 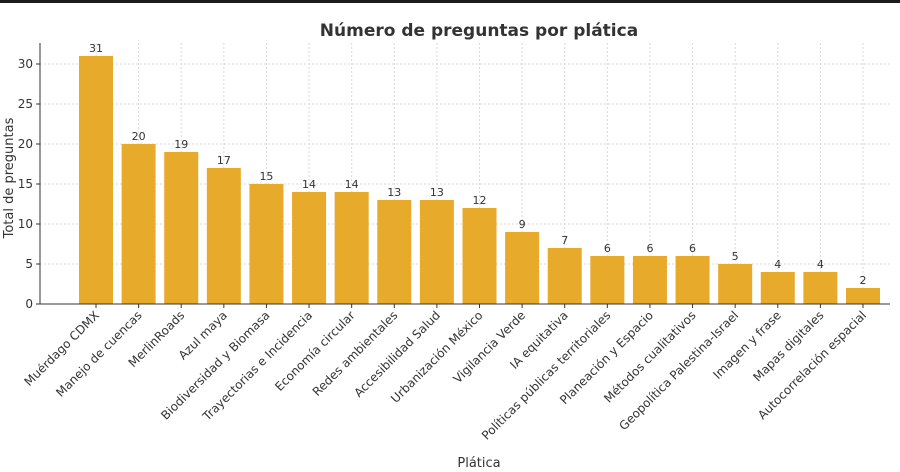 What do you see at coordinates (315, 351) in the screenshot?
I see `x-tick-label: Economía circular` at bounding box center [315, 351].